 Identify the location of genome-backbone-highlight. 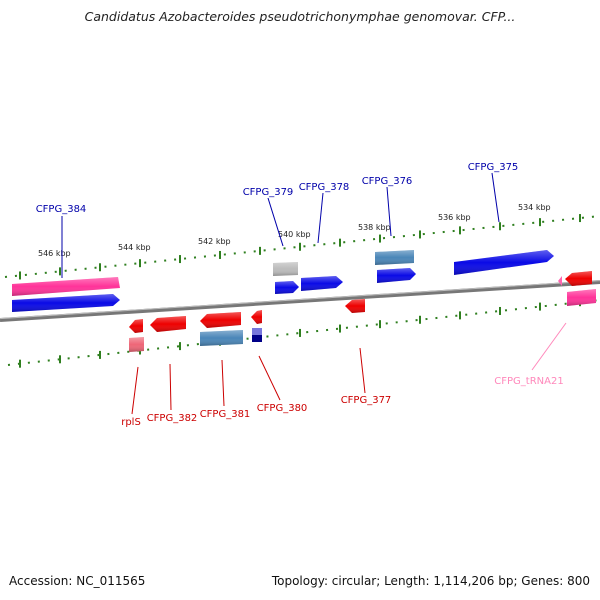
(300, 300).